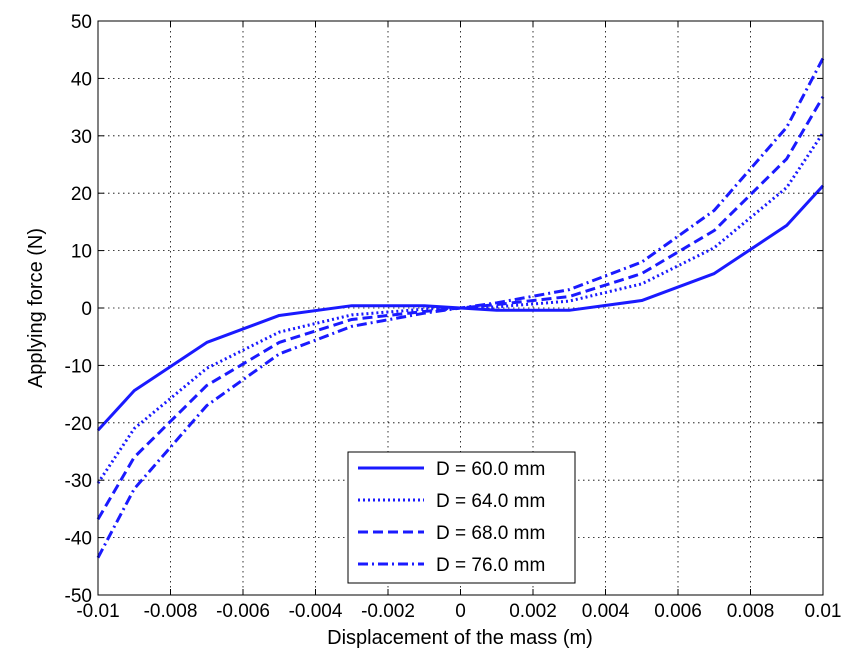  Describe the element at coordinates (97, 611) in the screenshot. I see `x-tick-label: -0.01` at that location.